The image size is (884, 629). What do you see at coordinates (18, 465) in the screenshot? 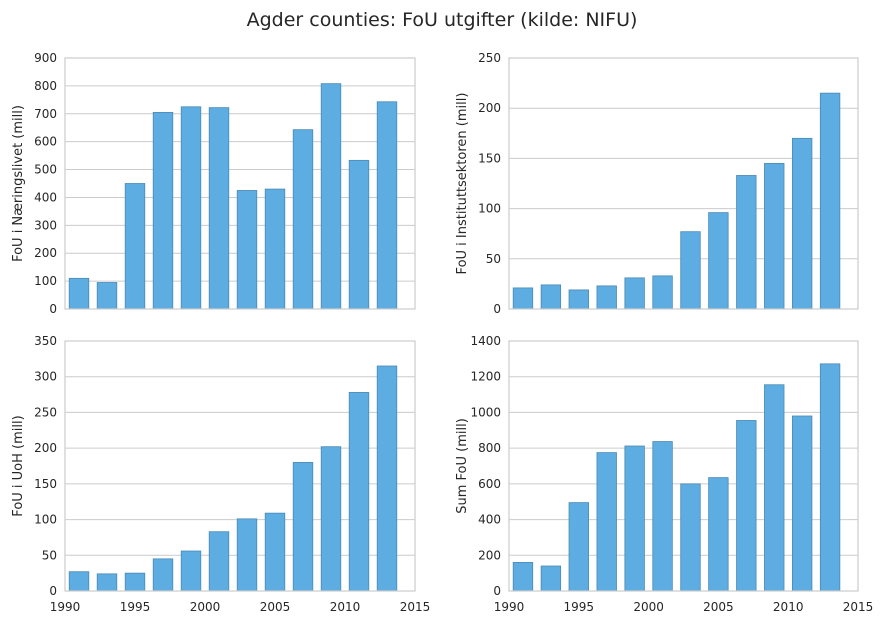
I see `y-axis-label: FoU i UoH (mill)` at bounding box center [18, 465].